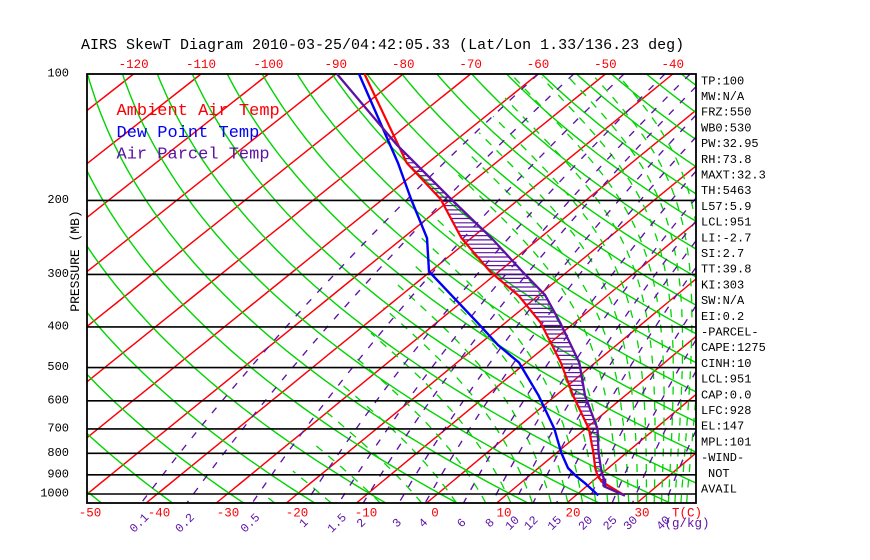  I want to click on svg-text: PRESSURE (MB), so click(75, 260).